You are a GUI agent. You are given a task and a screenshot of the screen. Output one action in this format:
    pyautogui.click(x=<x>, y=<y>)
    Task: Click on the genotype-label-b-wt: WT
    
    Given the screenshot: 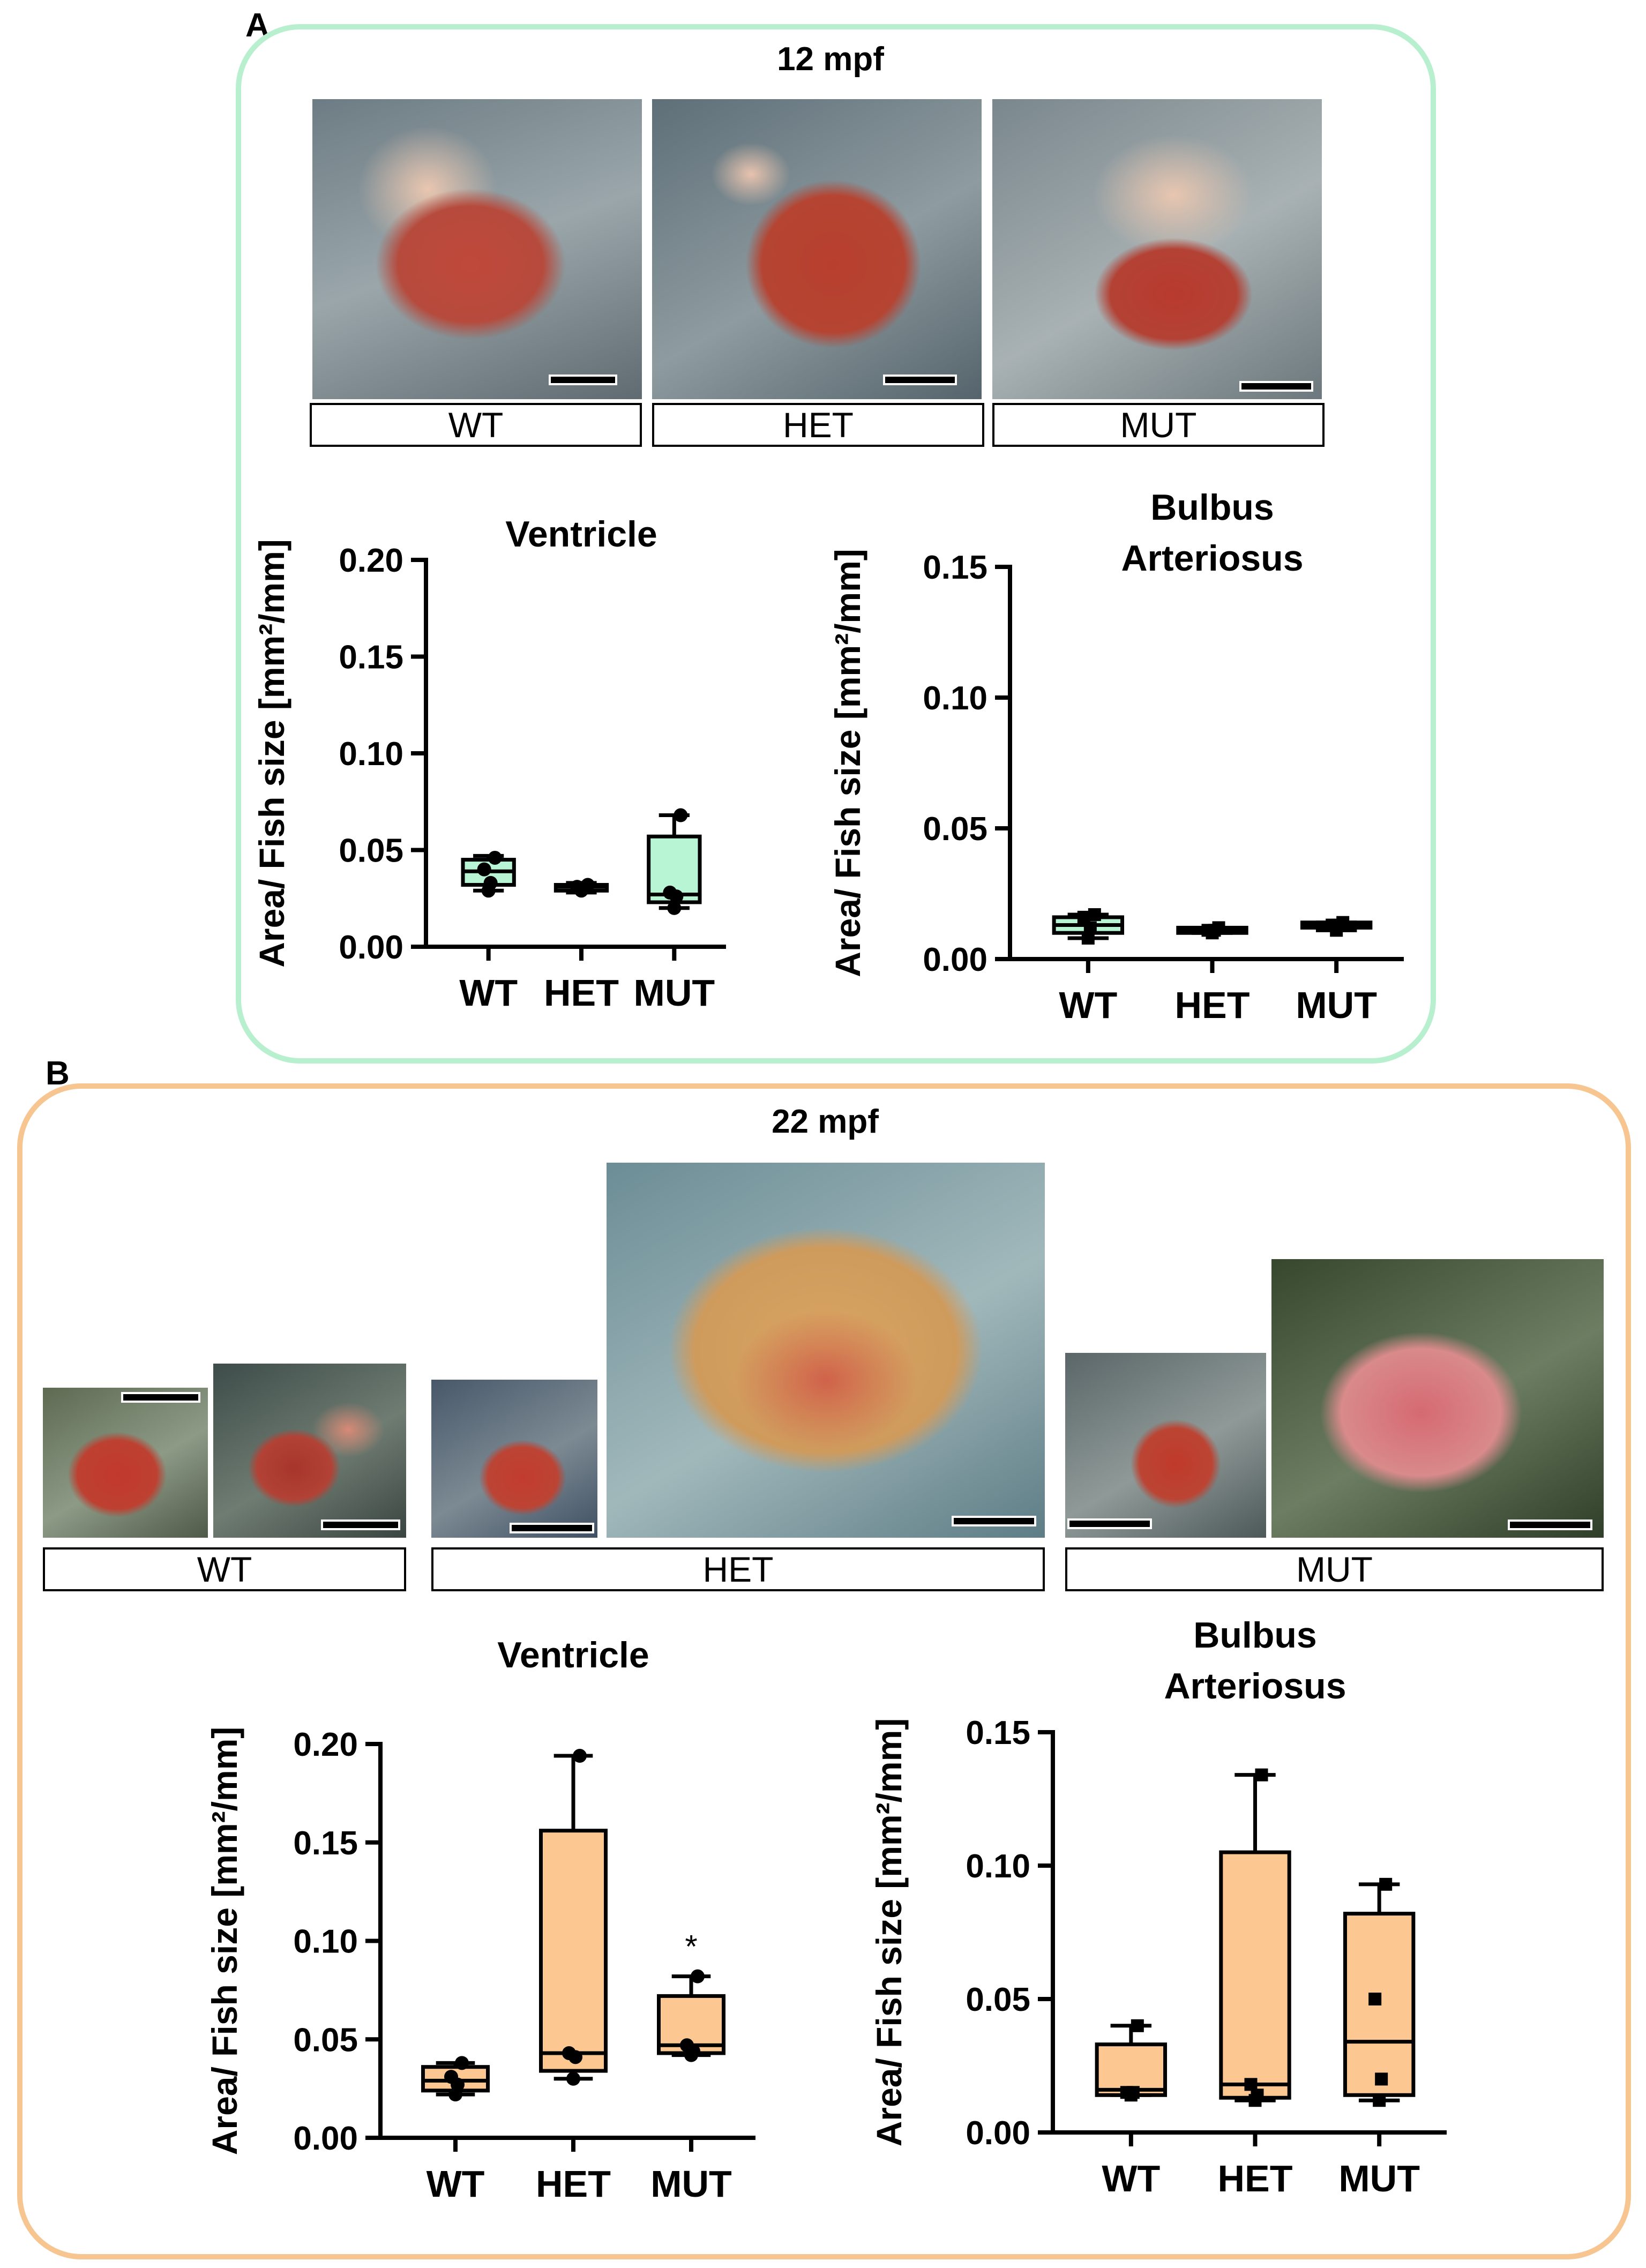 What is the action you would take?
    pyautogui.click(x=224, y=1569)
    